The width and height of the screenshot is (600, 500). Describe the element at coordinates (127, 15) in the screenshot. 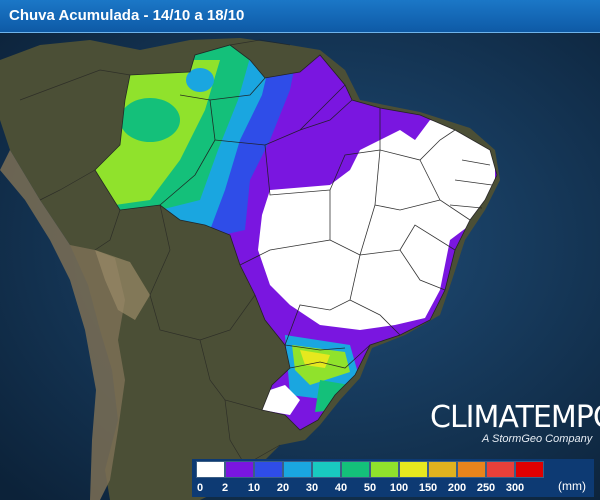

I see `map-title: Chuva Acumulada - 14/10 a 18/10` at that location.